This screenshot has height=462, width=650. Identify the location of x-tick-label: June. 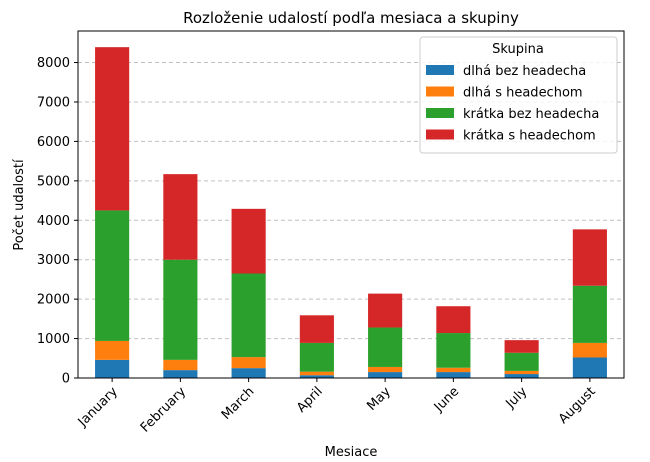
(446, 399).